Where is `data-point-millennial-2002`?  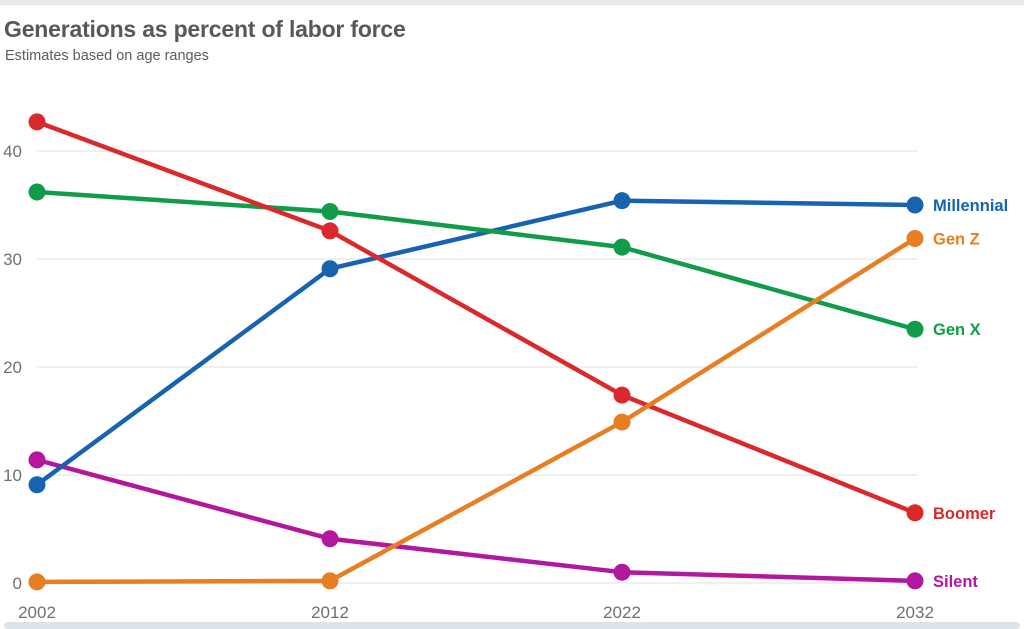
data-point-millennial-2002 is located at coordinates (37, 485).